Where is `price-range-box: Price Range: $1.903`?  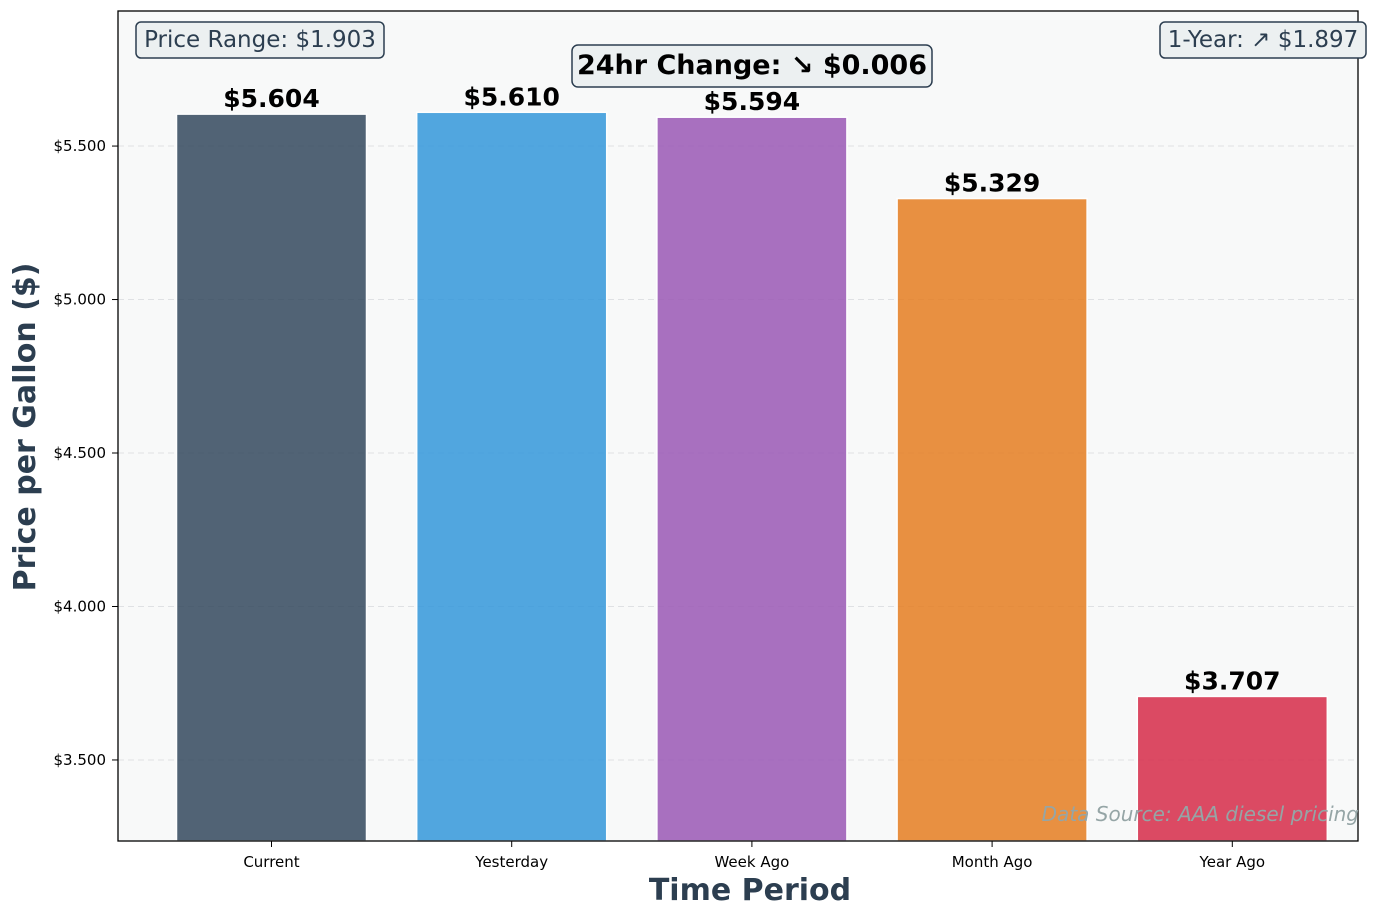
price-range-box: Price Range: $1.903 is located at coordinates (260, 40).